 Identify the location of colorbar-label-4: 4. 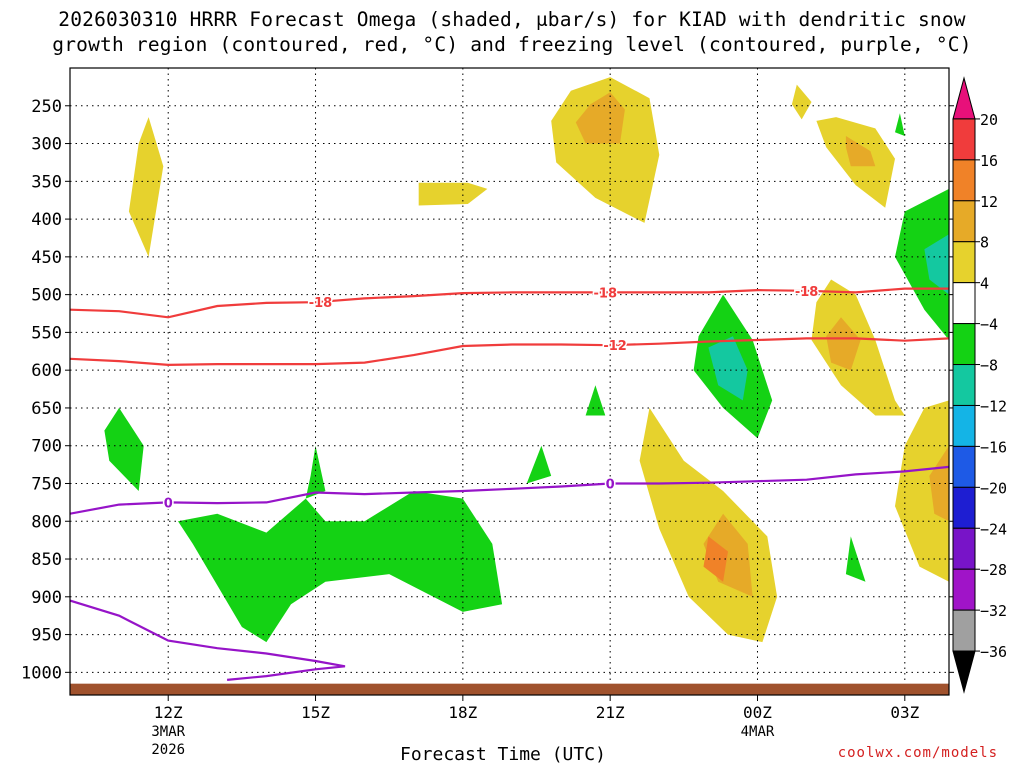
(984, 284).